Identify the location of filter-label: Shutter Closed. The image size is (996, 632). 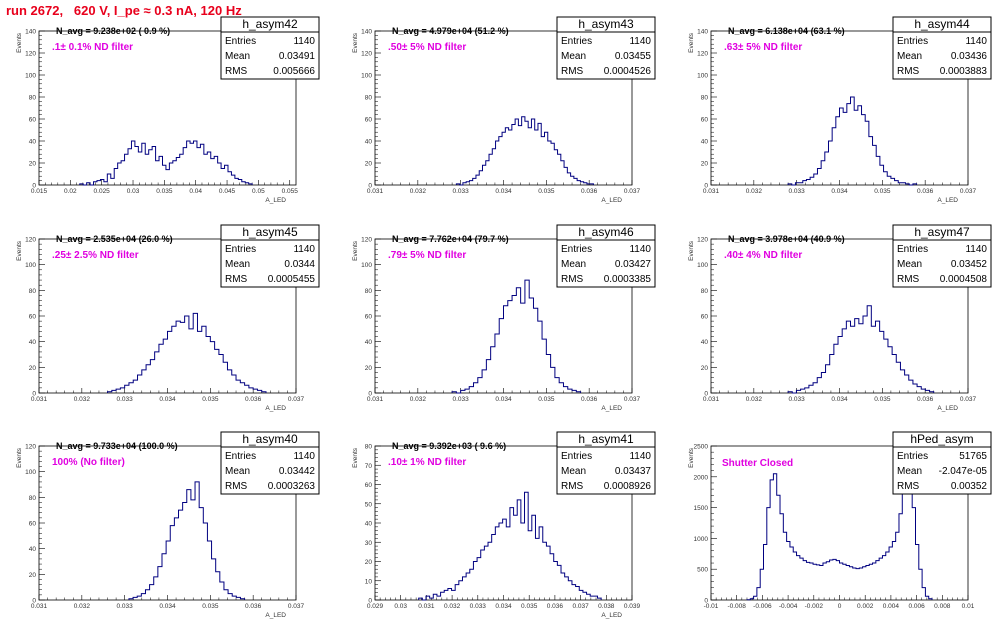
(757, 463).